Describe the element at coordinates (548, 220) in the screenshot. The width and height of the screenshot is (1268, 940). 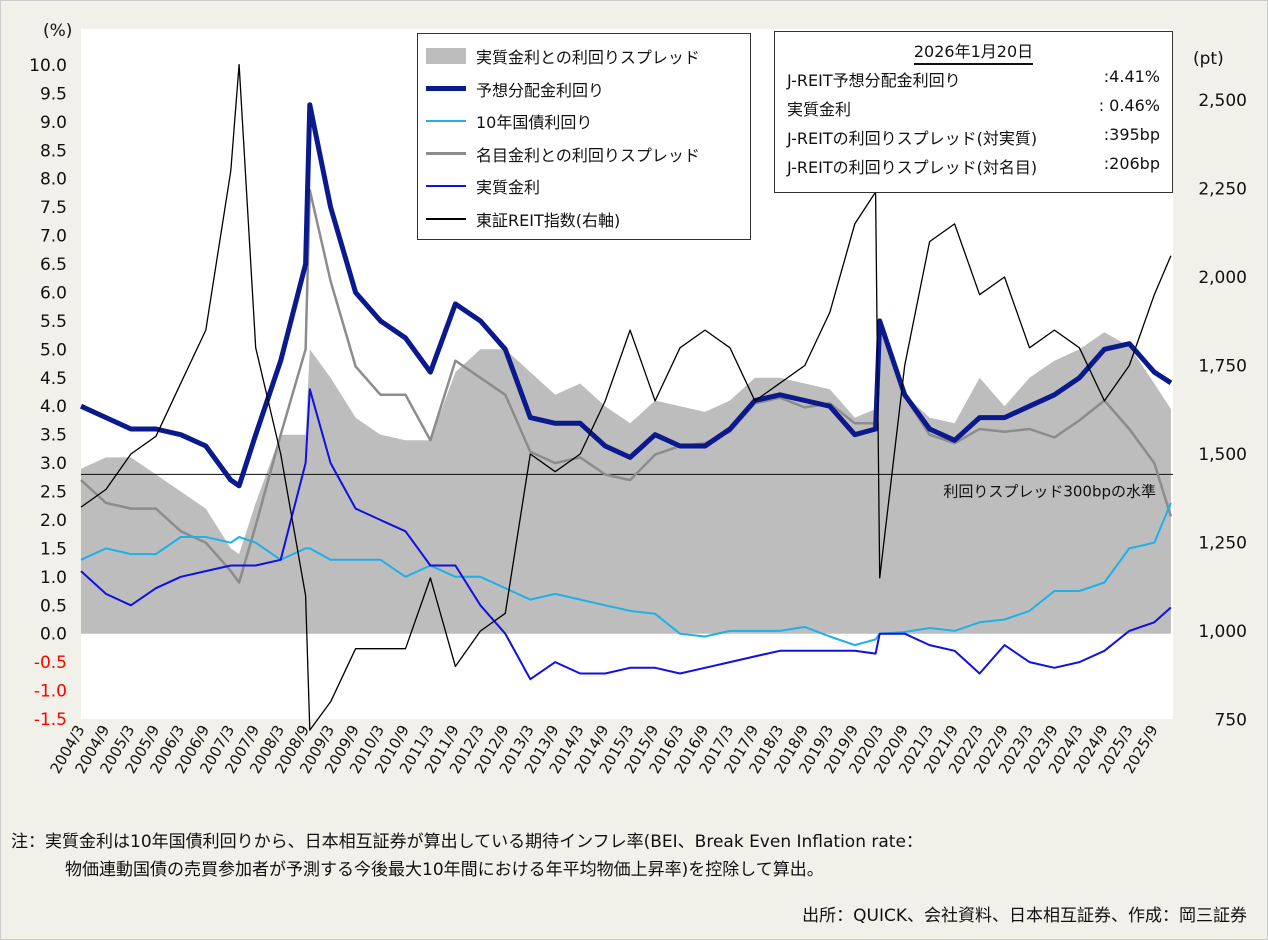
I see `legend-label: 東証REIT指数(右軸)` at that location.